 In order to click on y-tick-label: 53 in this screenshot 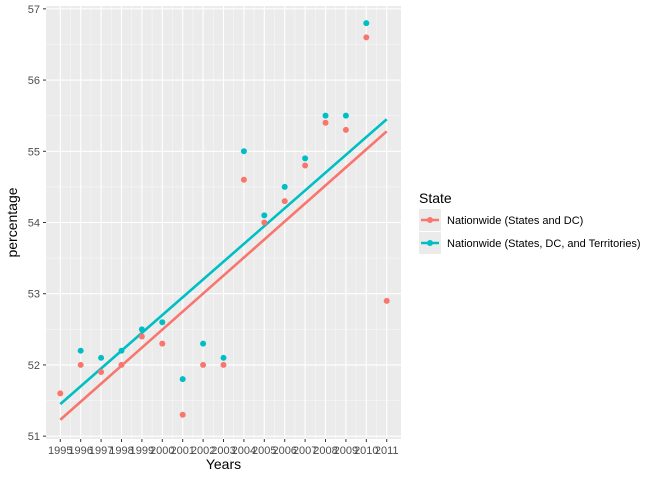, I will do `click(34, 295)`.